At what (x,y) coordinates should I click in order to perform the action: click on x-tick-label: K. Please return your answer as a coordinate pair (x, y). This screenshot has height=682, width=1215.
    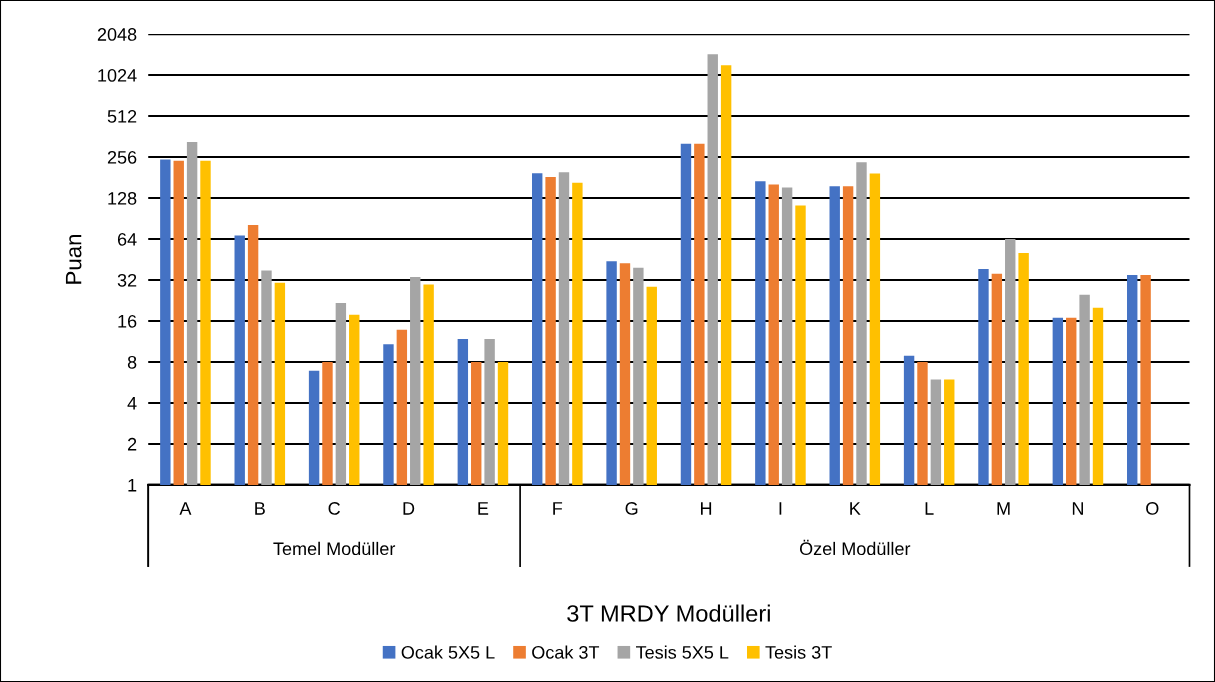
    Looking at the image, I should click on (855, 508).